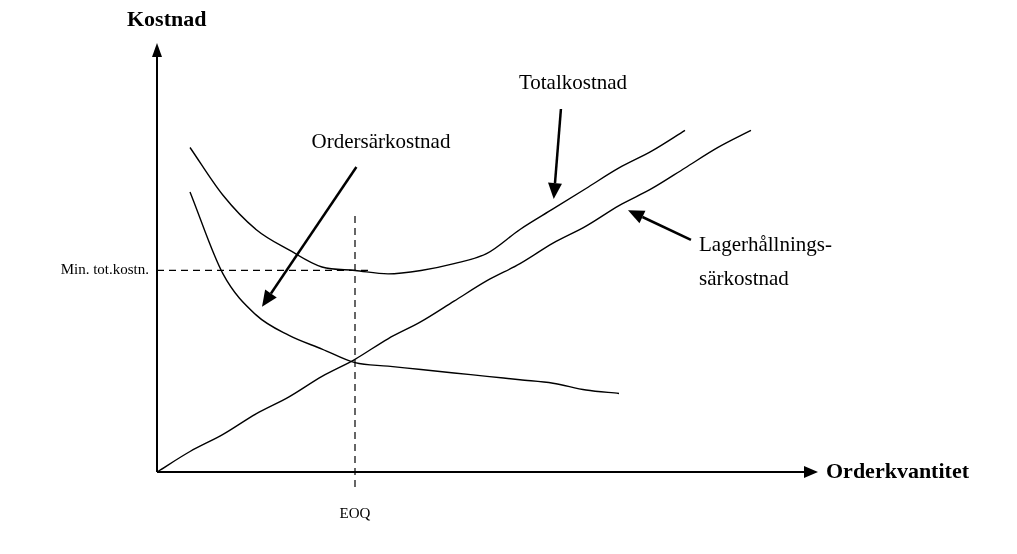 The height and width of the screenshot is (554, 1017). I want to click on x-axis-title: Orderkvantitet, so click(898, 470).